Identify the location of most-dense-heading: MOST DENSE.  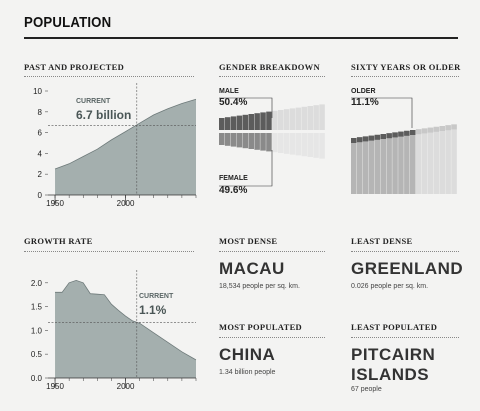
(248, 241).